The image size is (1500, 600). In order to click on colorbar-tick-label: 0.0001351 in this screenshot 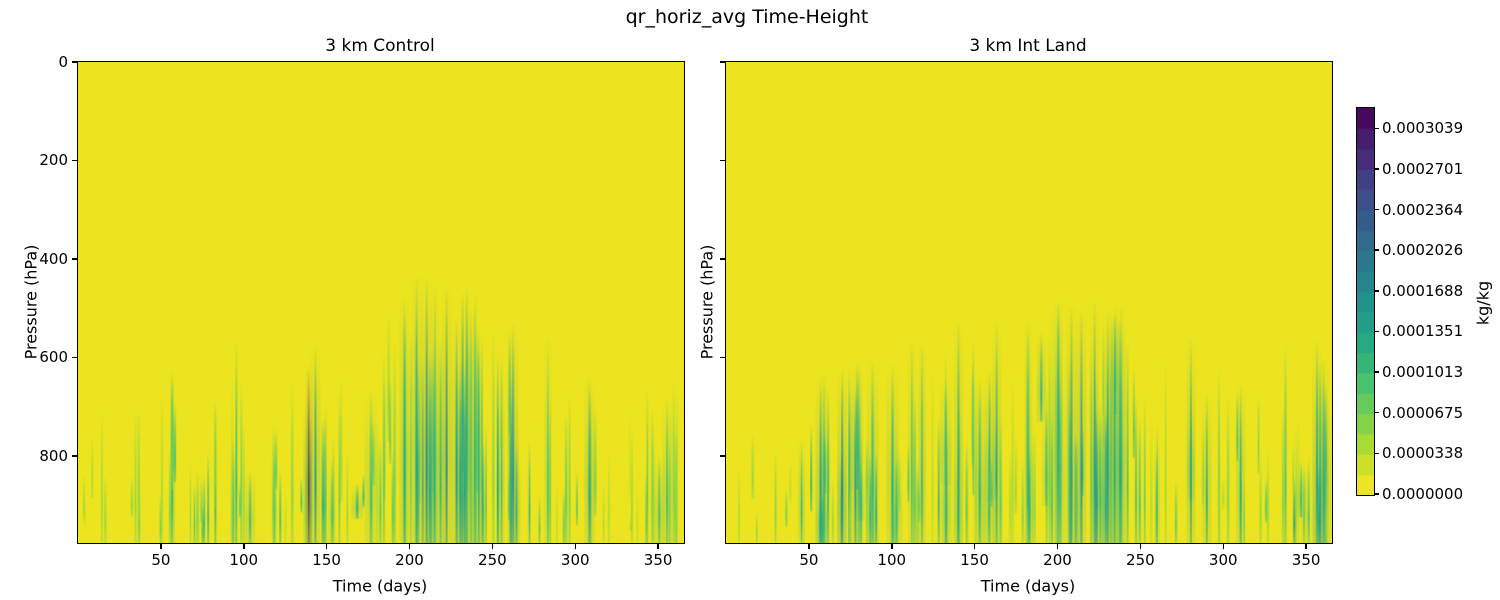, I will do `click(1423, 331)`.